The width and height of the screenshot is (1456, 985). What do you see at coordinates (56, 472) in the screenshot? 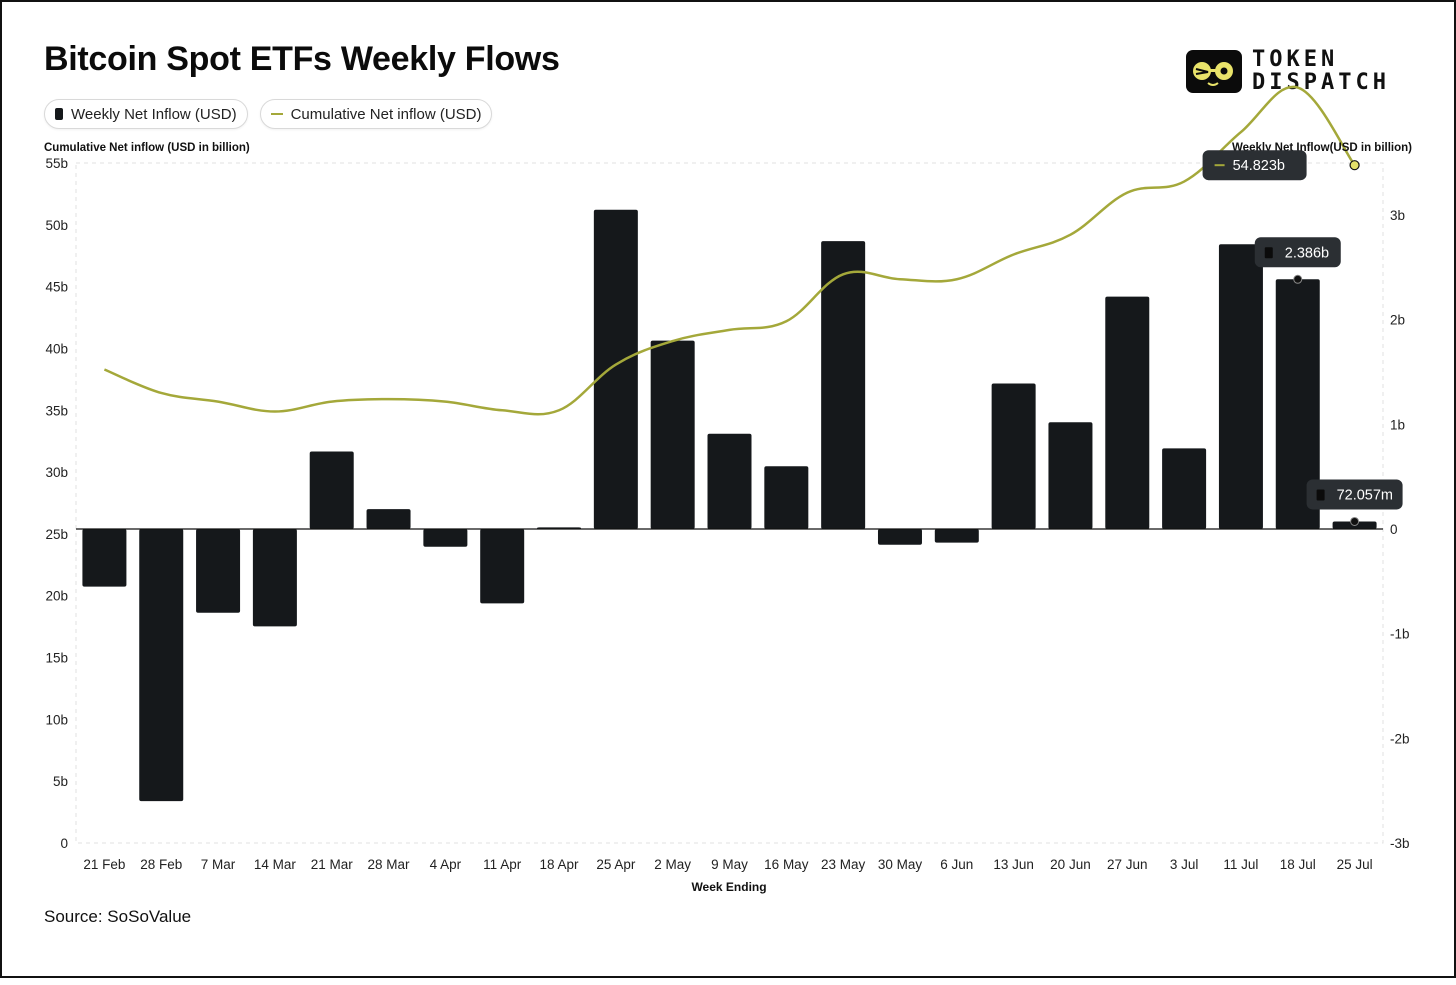
I see `left-tick-label: 30b` at bounding box center [56, 472].